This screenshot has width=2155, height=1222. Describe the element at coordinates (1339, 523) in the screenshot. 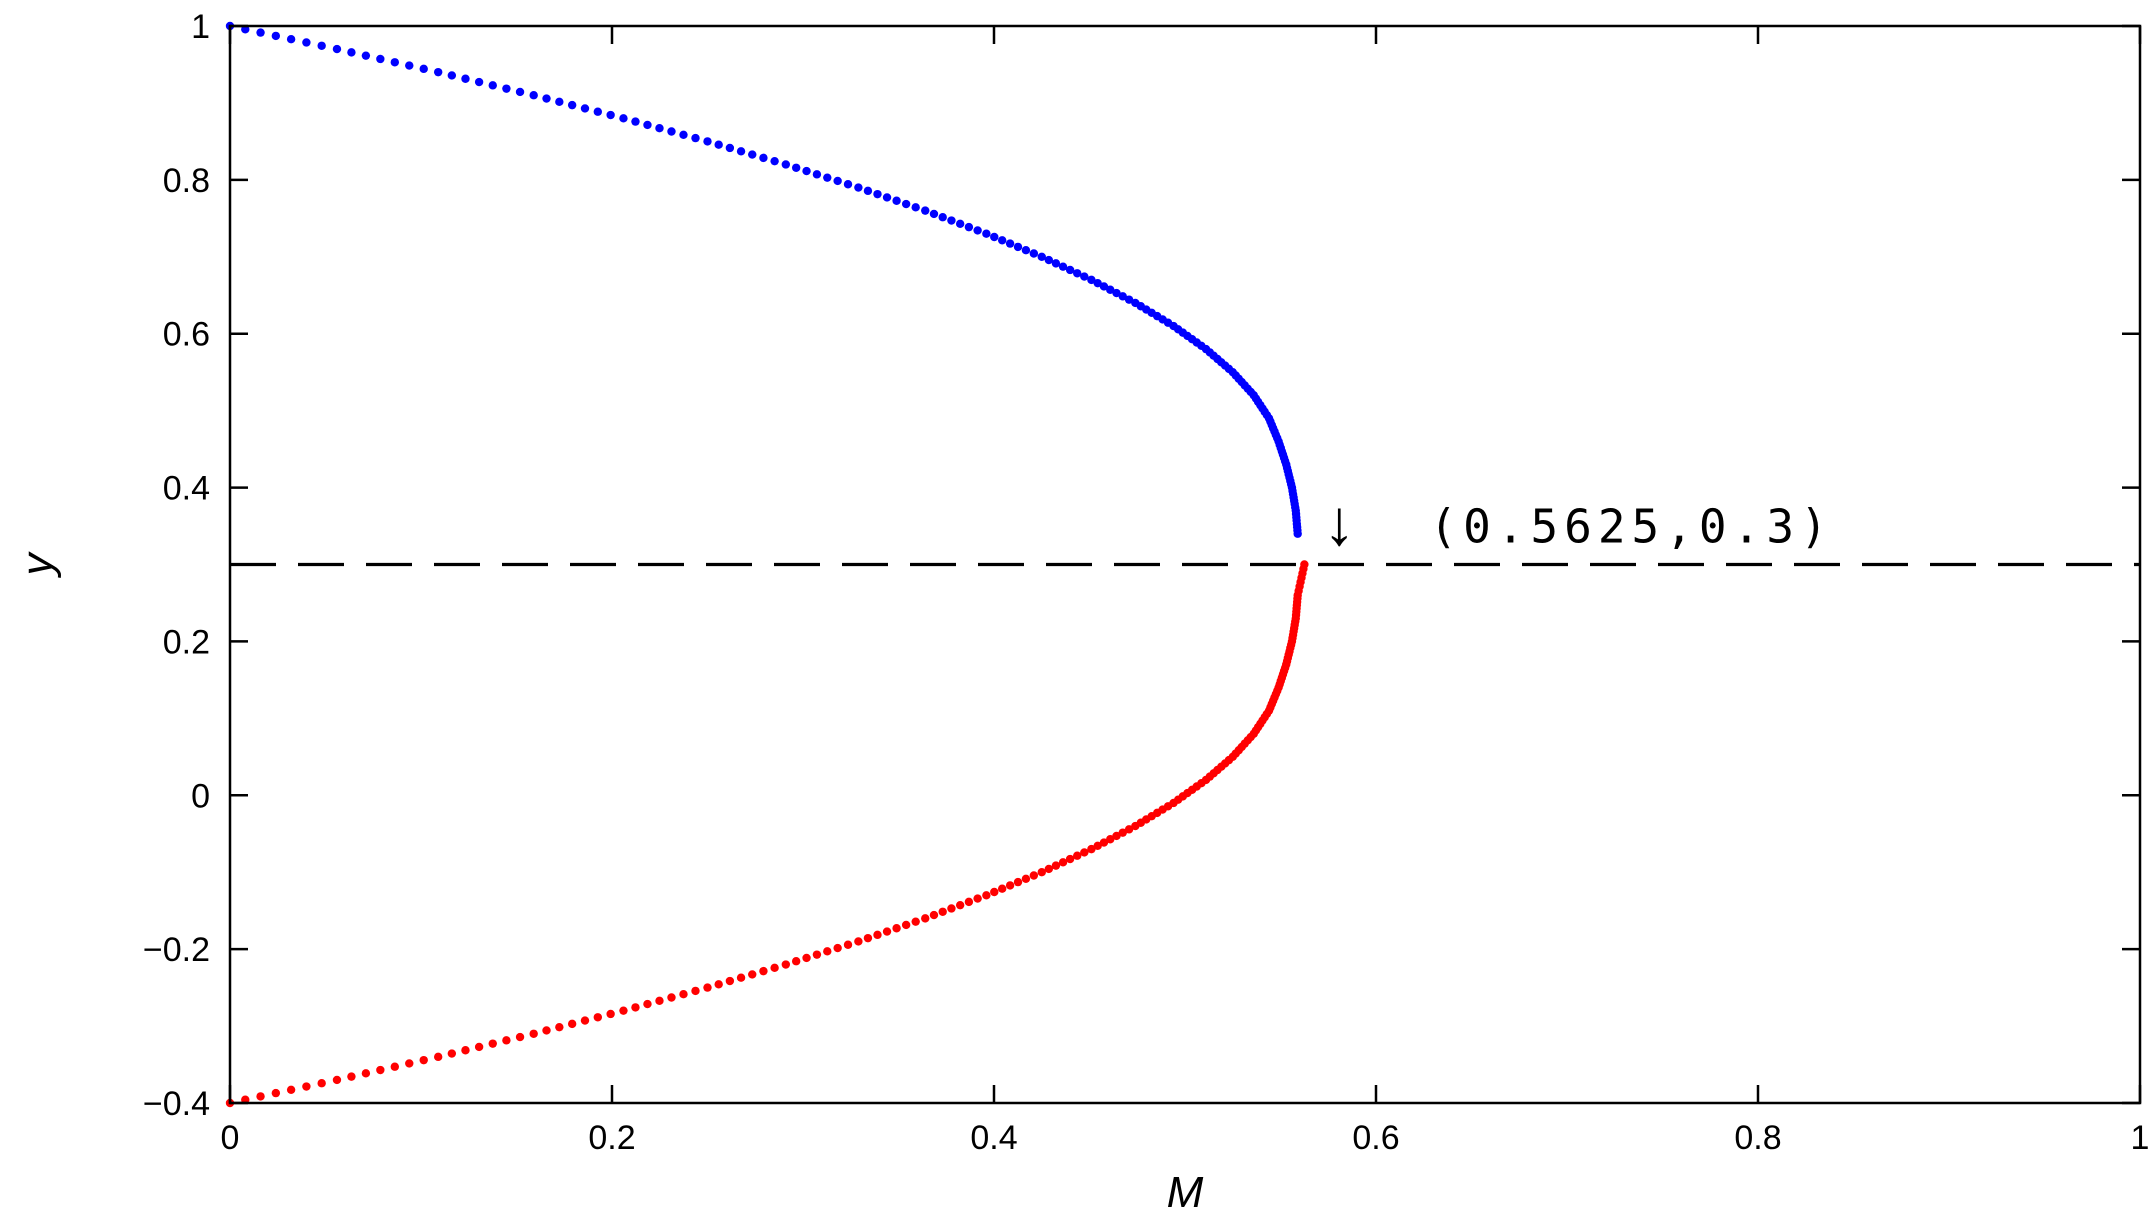

I see `annotation-arrow-icon: ↓` at that location.